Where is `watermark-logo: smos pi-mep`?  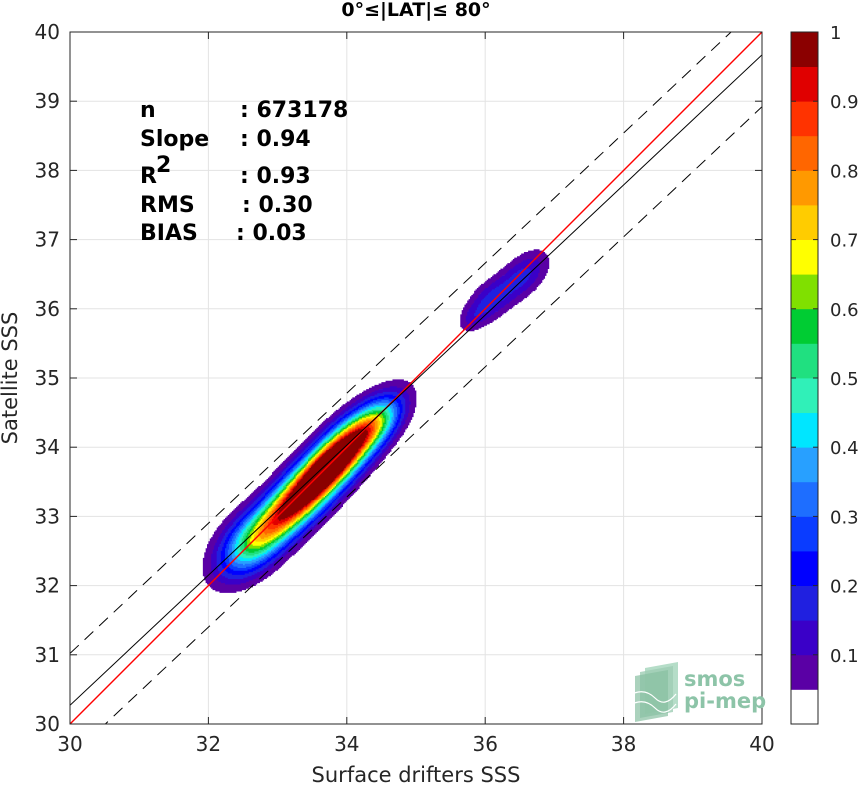
watermark-logo: smos pi-mep is located at coordinates (698, 692).